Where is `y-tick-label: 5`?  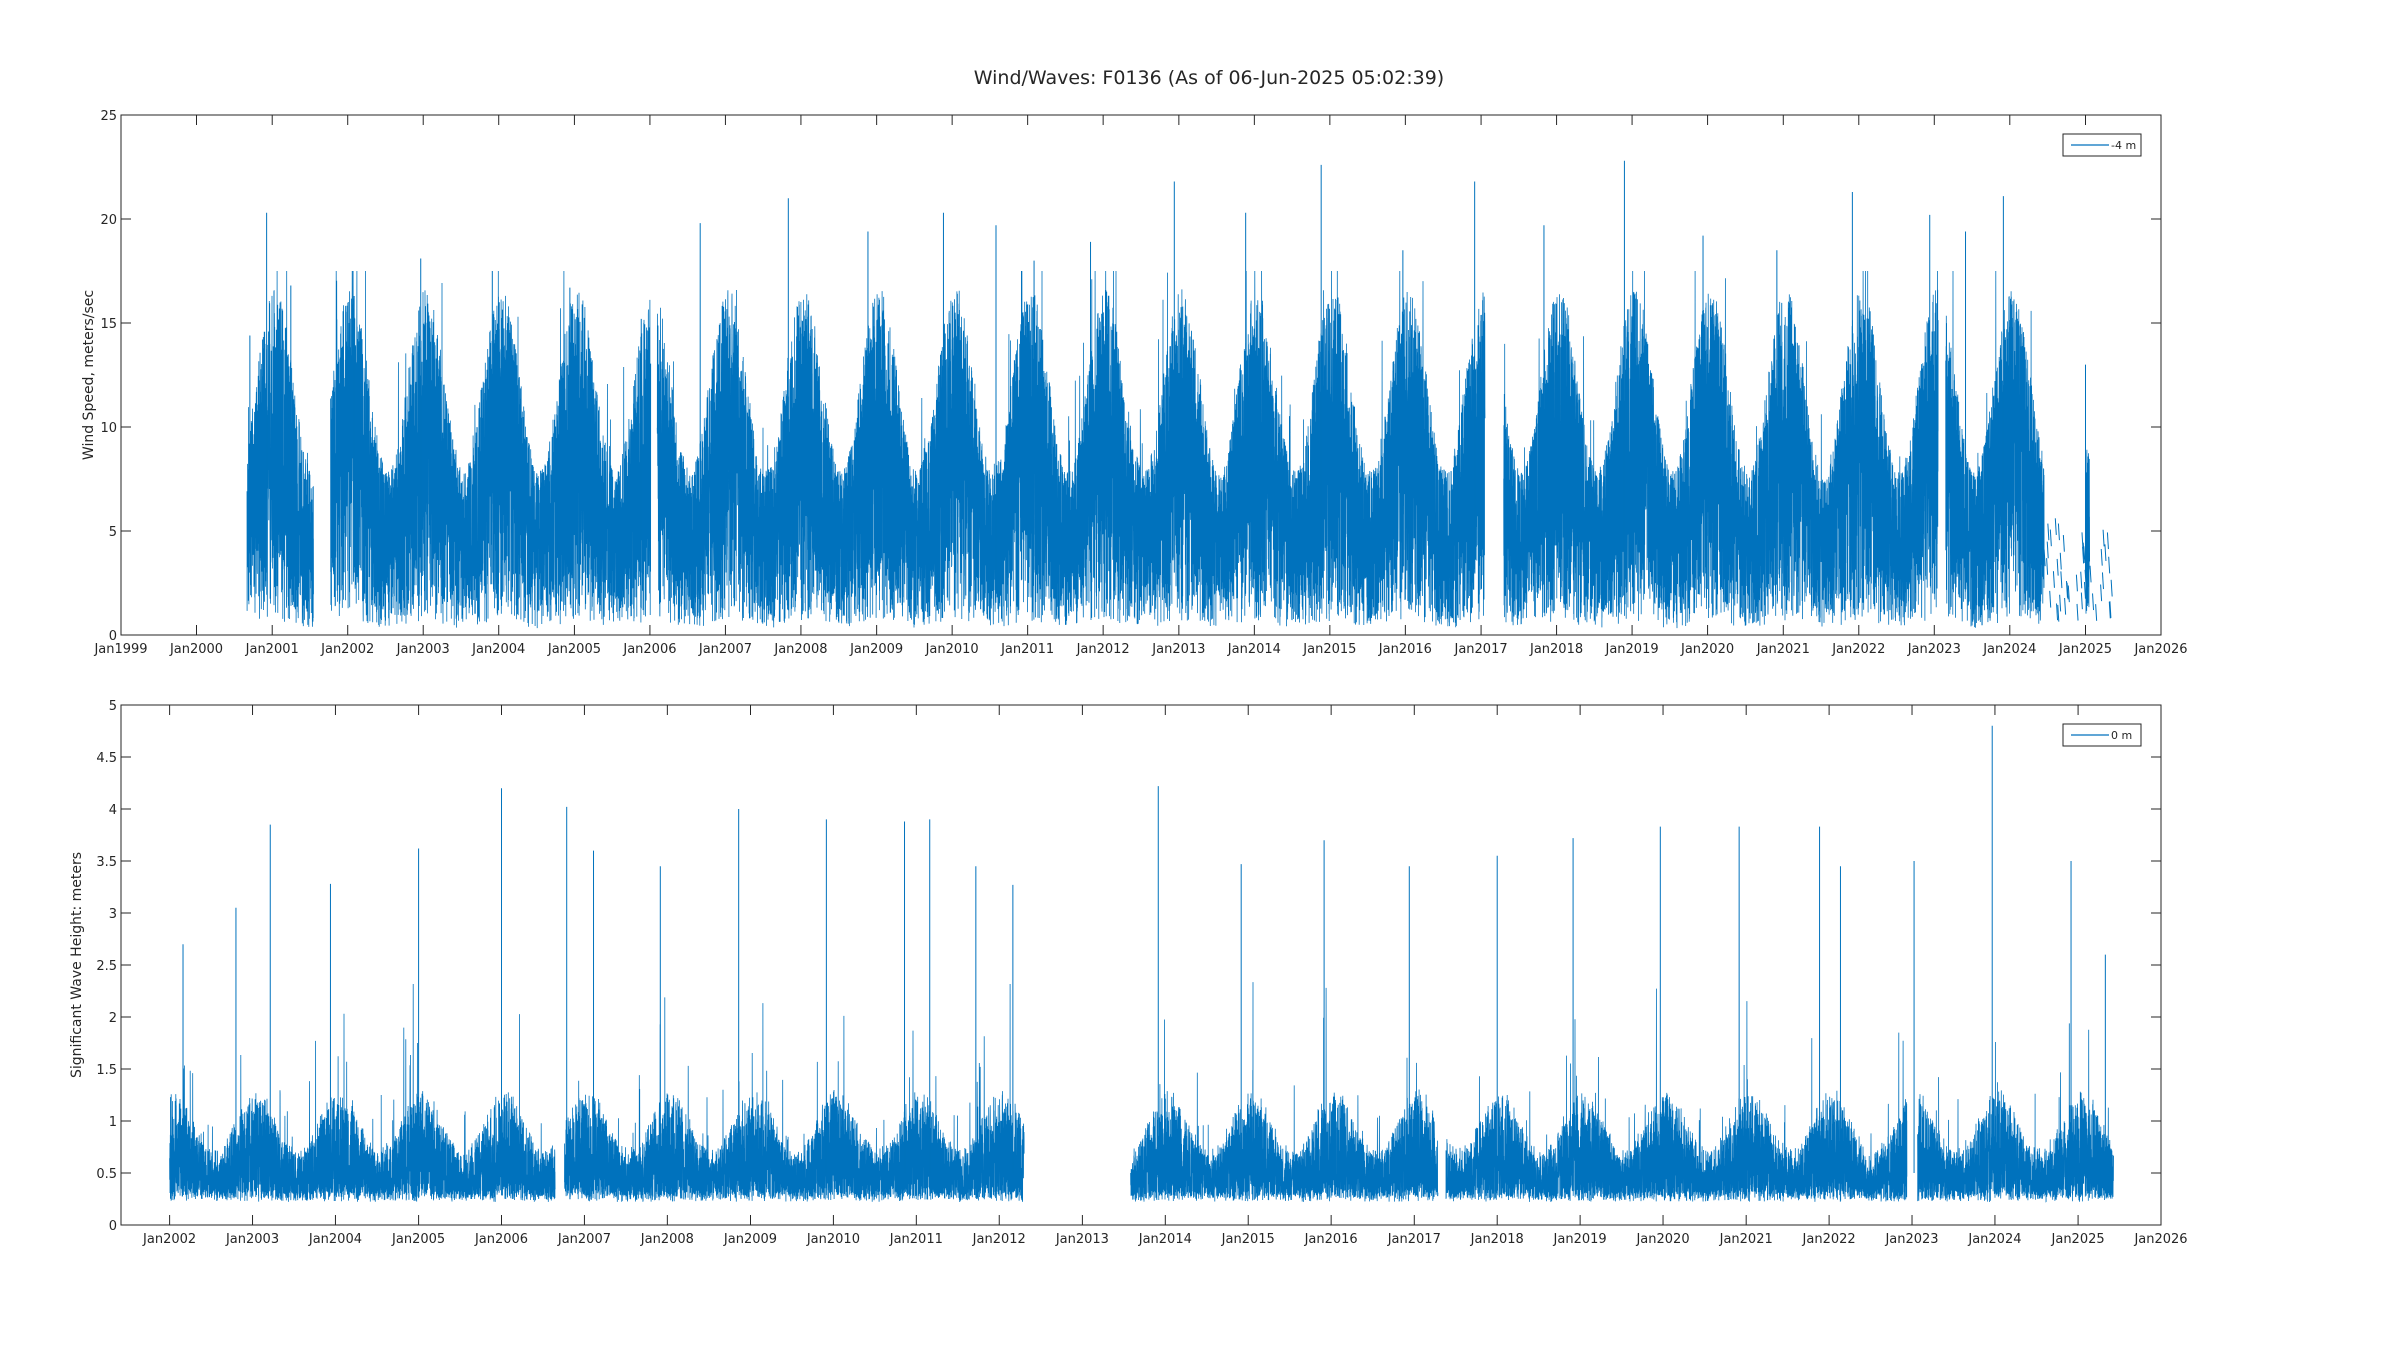 y-tick-label: 5 is located at coordinates (113, 706).